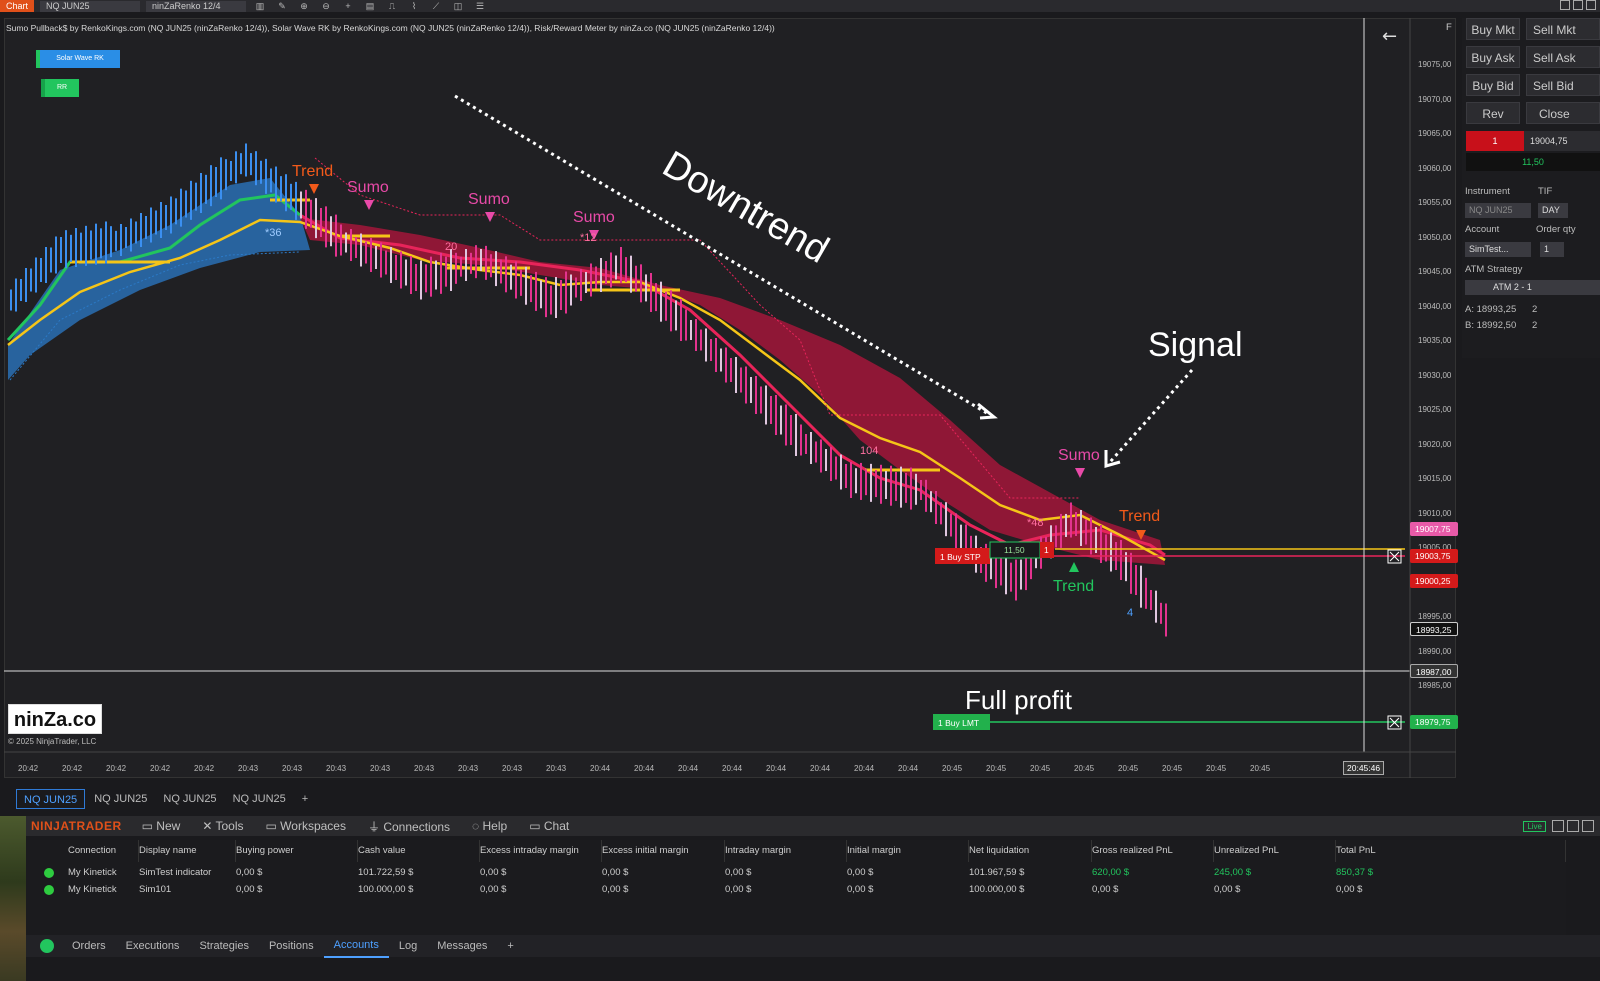 The height and width of the screenshot is (981, 1600). Describe the element at coordinates (1435, 133) in the screenshot. I see `price-axis-label: 19065,00` at that location.